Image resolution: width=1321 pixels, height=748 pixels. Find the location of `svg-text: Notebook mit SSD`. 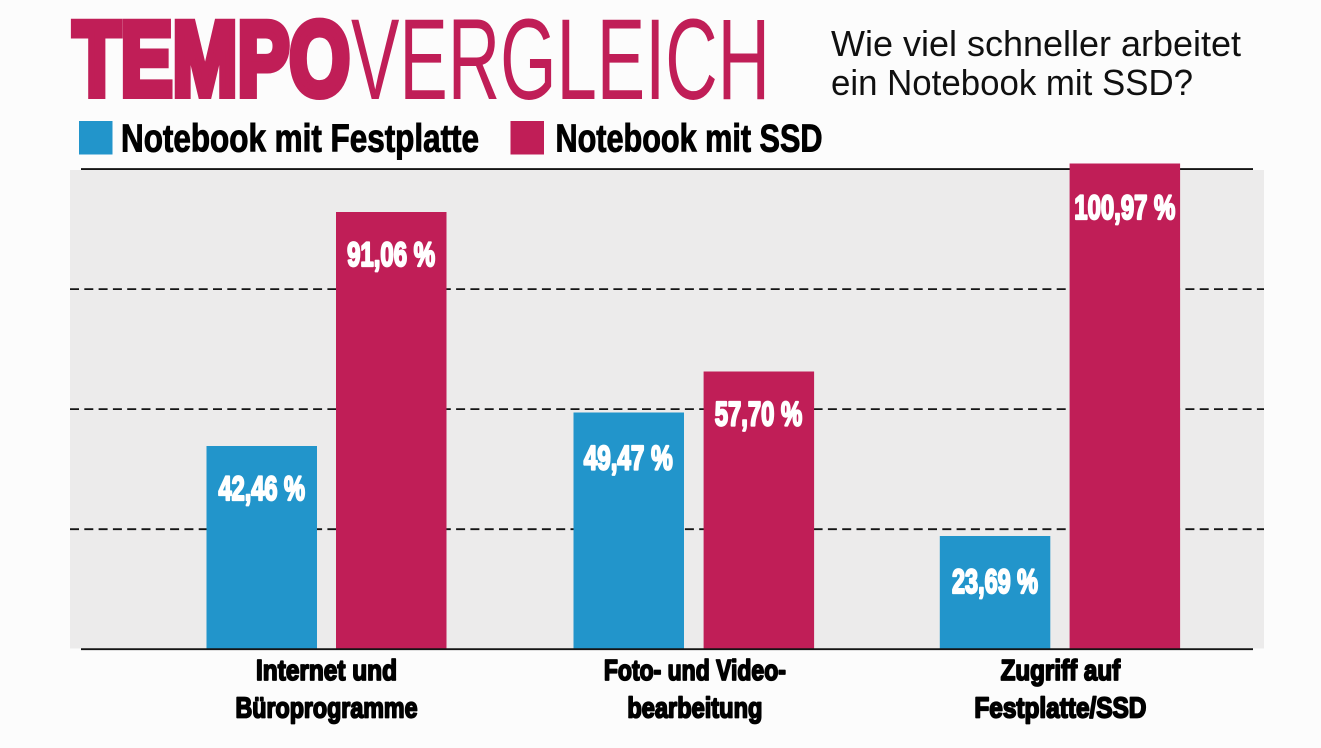

svg-text: Notebook mit SSD is located at coordinates (689, 139).